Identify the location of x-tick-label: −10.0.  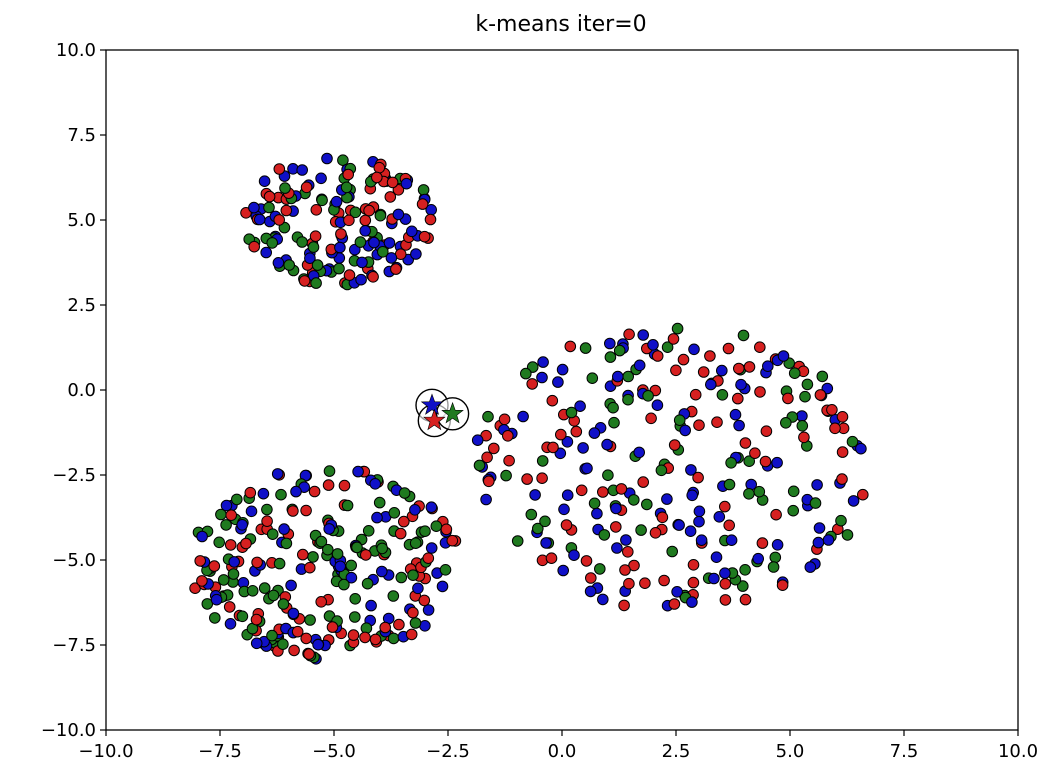
(105, 751).